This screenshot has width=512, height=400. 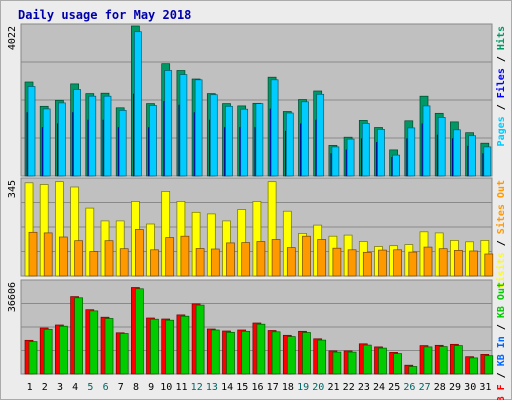 What do you see at coordinates (151, 387) in the screenshot?
I see `x-tick-label-day-9: 9` at bounding box center [151, 387].